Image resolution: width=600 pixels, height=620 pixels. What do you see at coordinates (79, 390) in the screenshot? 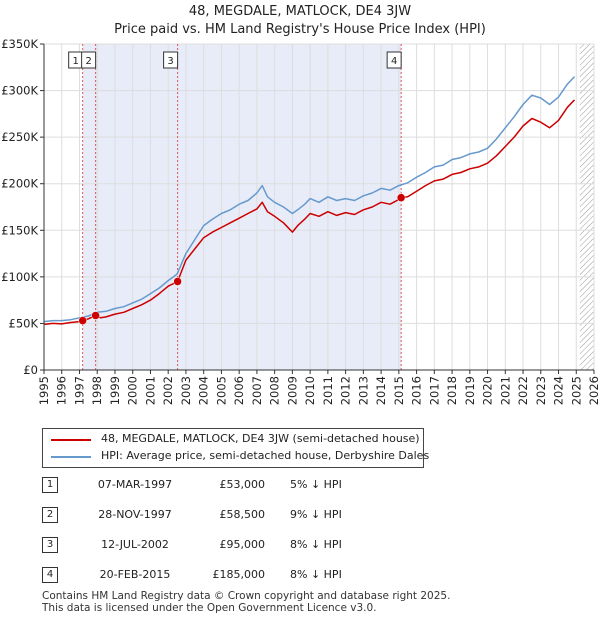
I see `x-tick-label: 1997` at bounding box center [79, 390].